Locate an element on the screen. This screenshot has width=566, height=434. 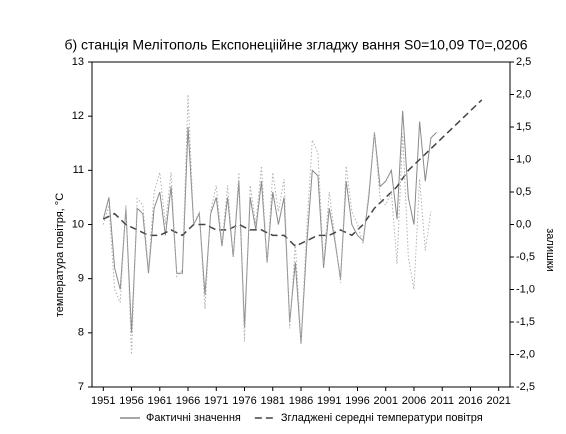
x-tick-label: 1966 is located at coordinates (188, 401).